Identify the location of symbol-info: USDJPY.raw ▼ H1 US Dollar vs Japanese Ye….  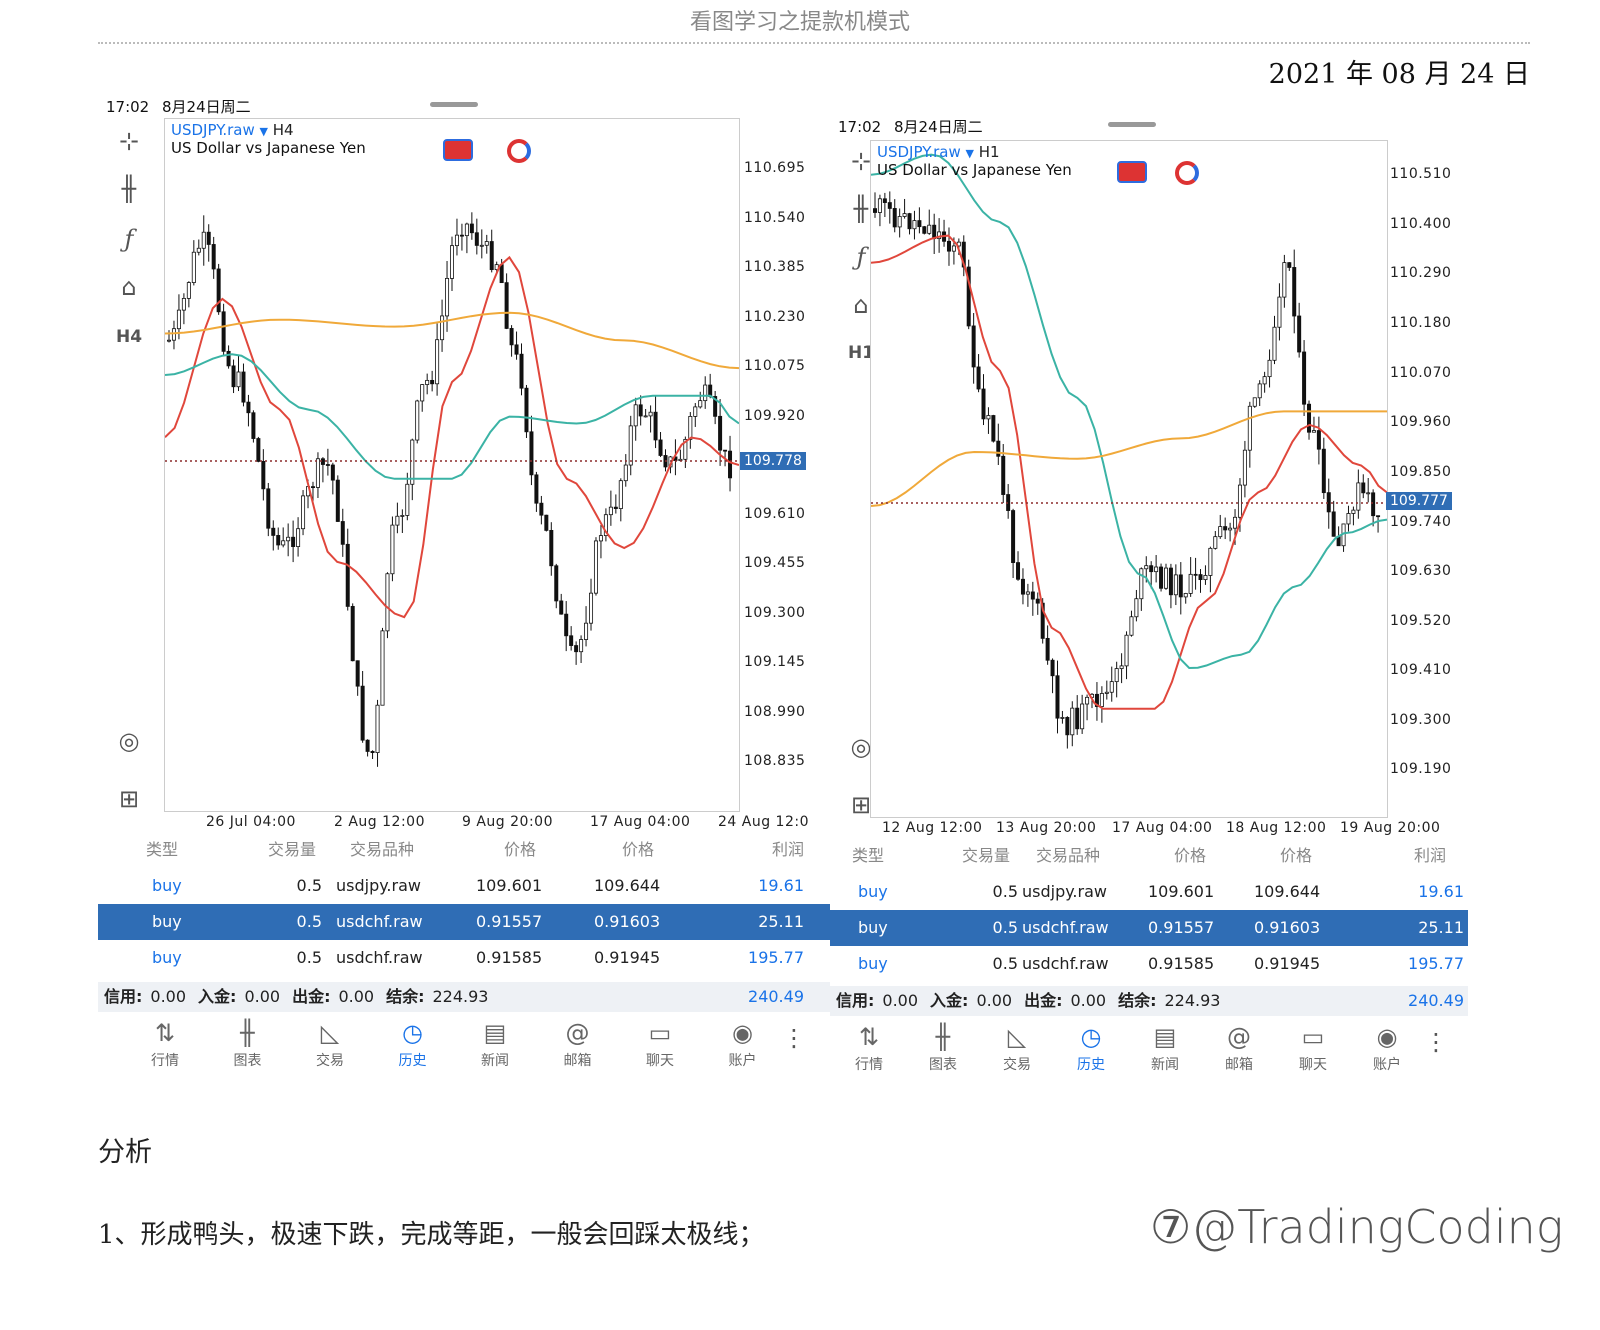
(974, 161).